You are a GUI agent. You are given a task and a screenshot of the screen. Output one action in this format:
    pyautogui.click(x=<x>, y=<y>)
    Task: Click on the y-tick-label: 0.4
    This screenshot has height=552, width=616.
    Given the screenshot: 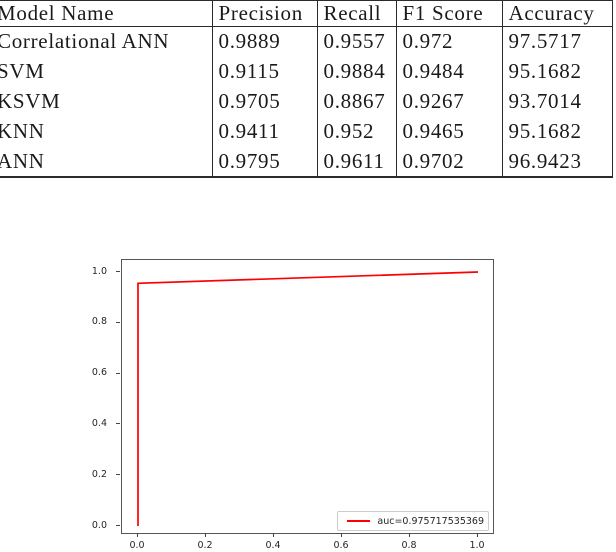 What is the action you would take?
    pyautogui.click(x=99, y=423)
    